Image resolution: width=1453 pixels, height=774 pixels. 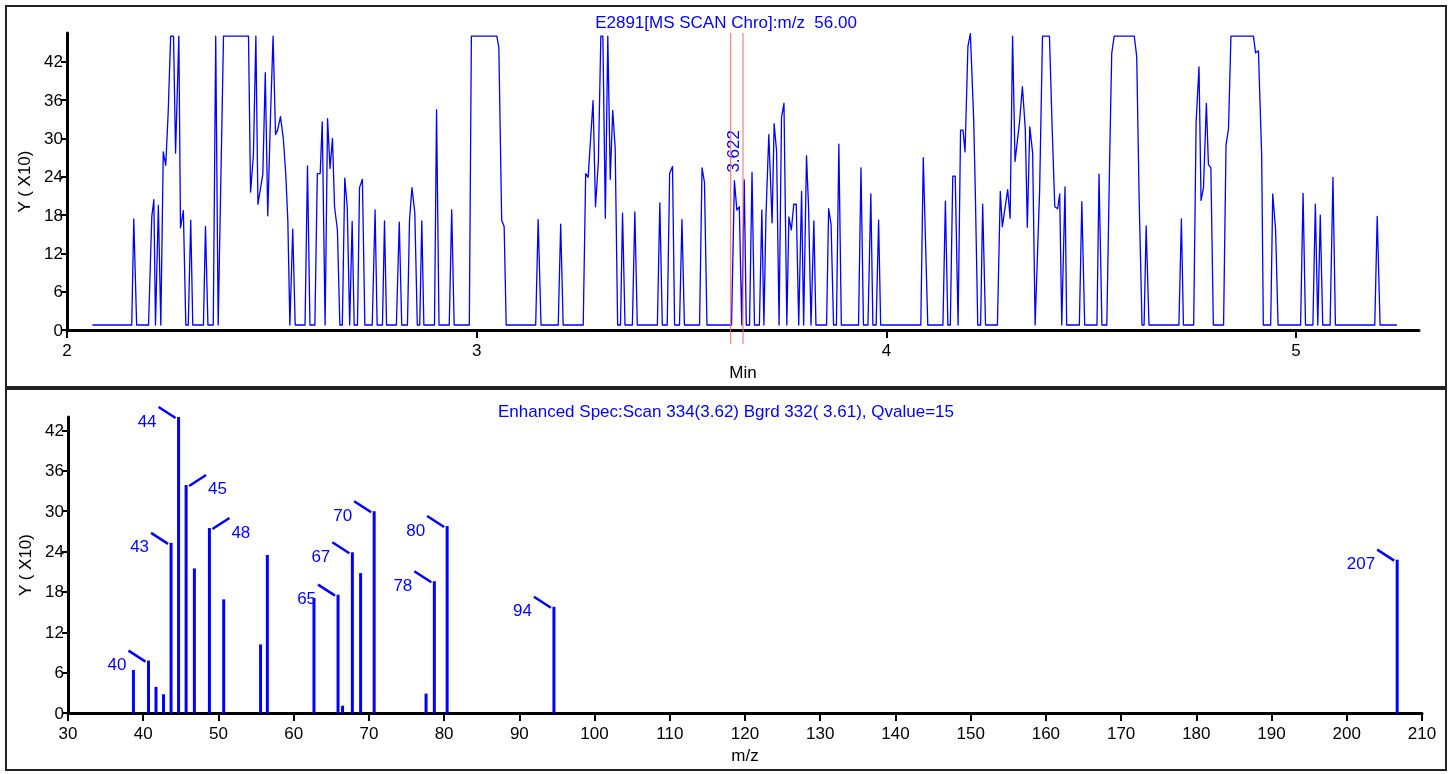 I want to click on x-tick-label: 130, so click(x=820, y=734).